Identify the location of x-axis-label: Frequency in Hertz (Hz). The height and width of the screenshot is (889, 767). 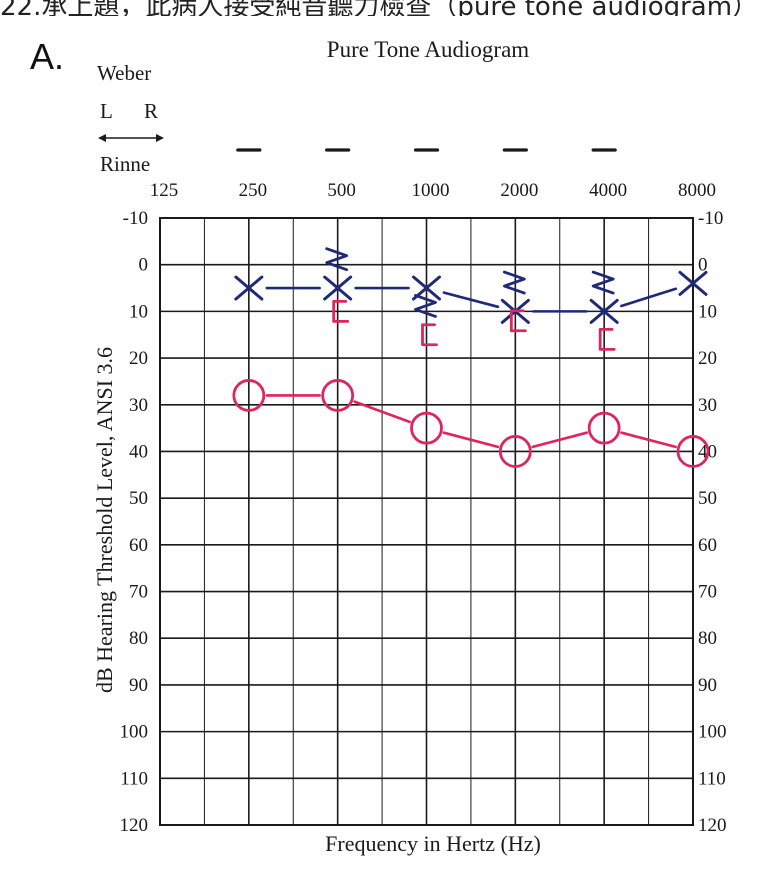
(433, 843).